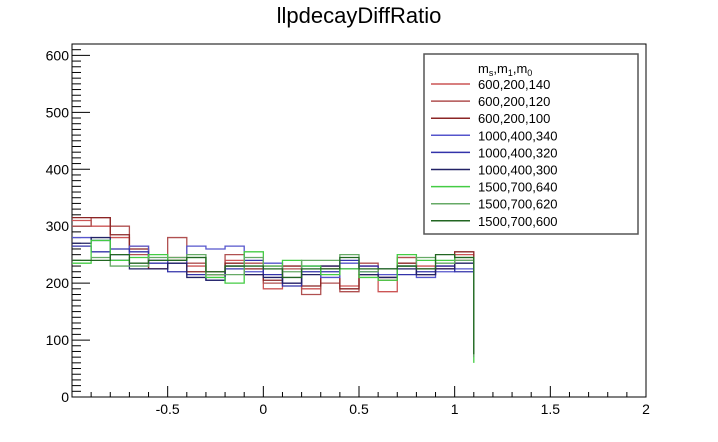 This screenshot has width=718, height=442. What do you see at coordinates (514, 101) in the screenshot?
I see `legend-label: 600,200,120` at bounding box center [514, 101].